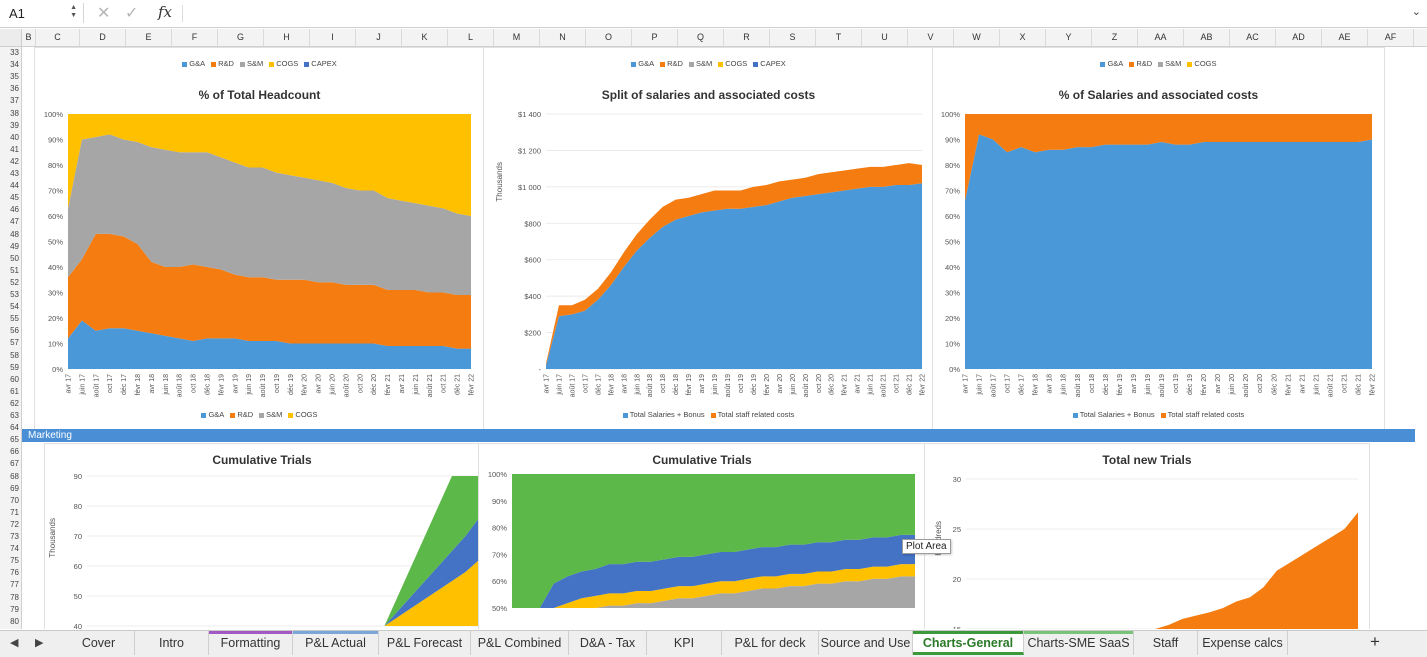  What do you see at coordinates (14, 476) in the screenshot?
I see `row-header-68: 68` at bounding box center [14, 476].